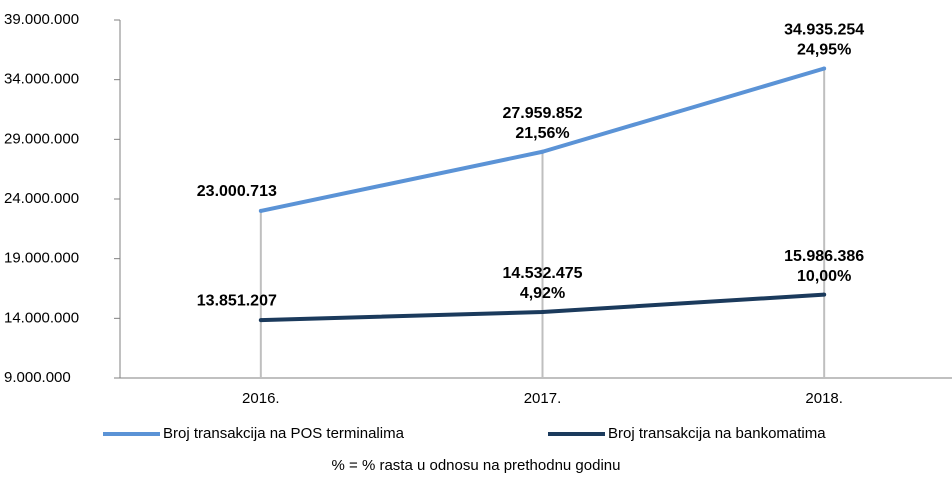 This screenshot has height=479, width=952. Describe the element at coordinates (717, 433) in the screenshot. I see `legend-label: Broj transakcija na bankomatima` at that location.